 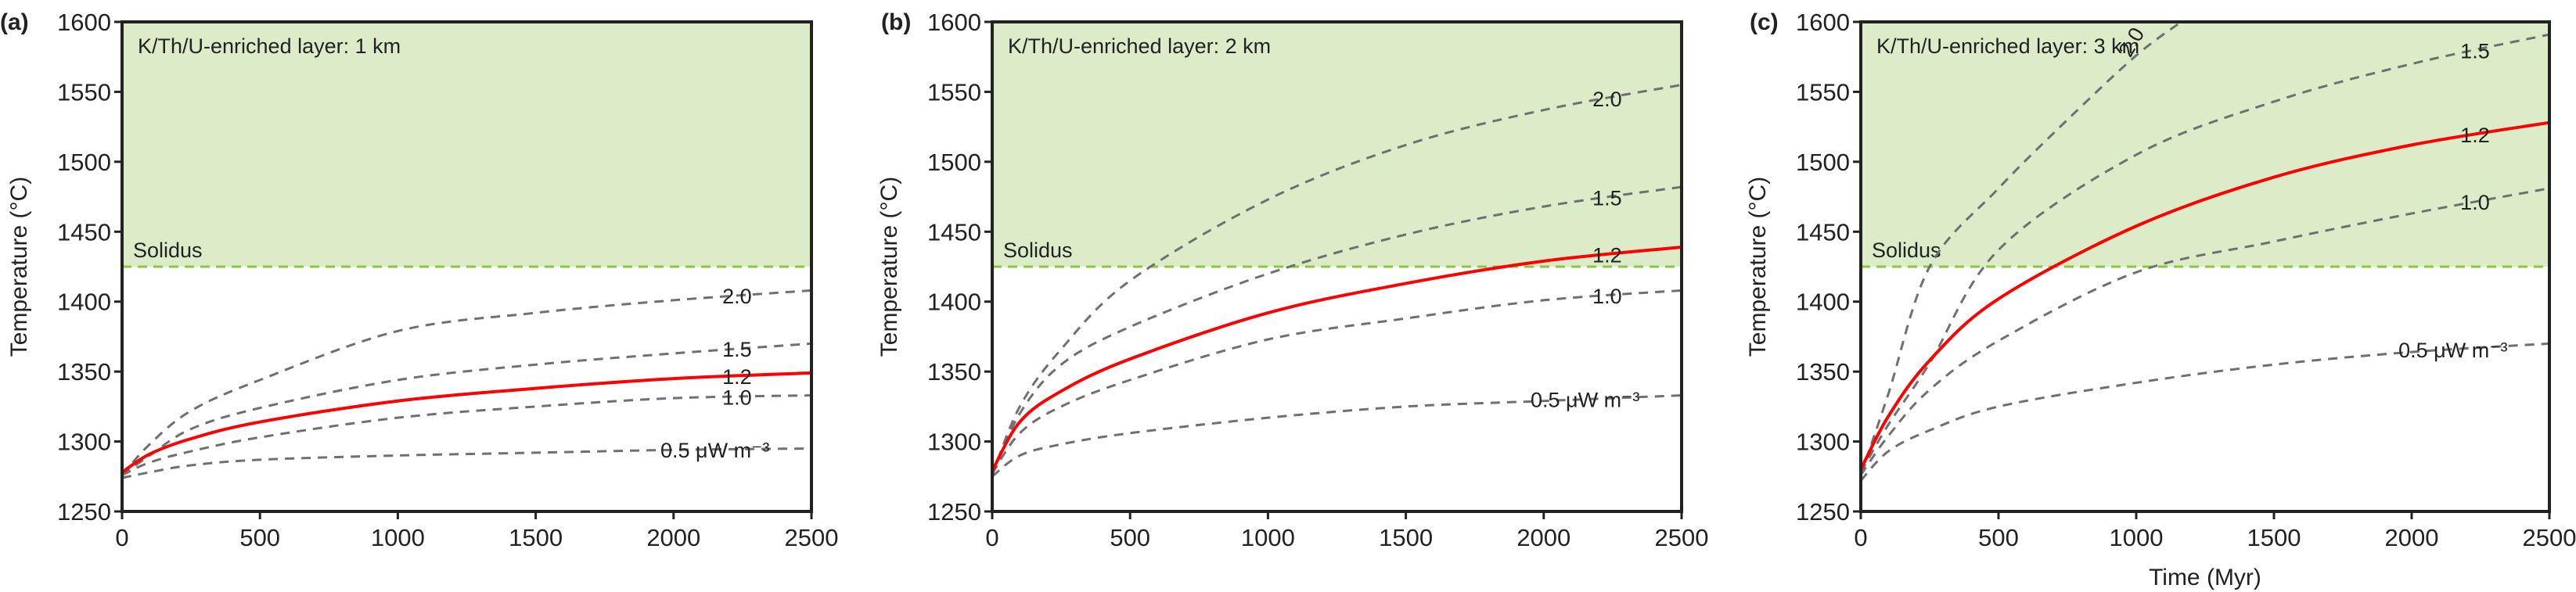 What do you see at coordinates (2007, 46) in the screenshot?
I see `panel-annotation: K/Th/U-enriched layer: 3 km` at bounding box center [2007, 46].